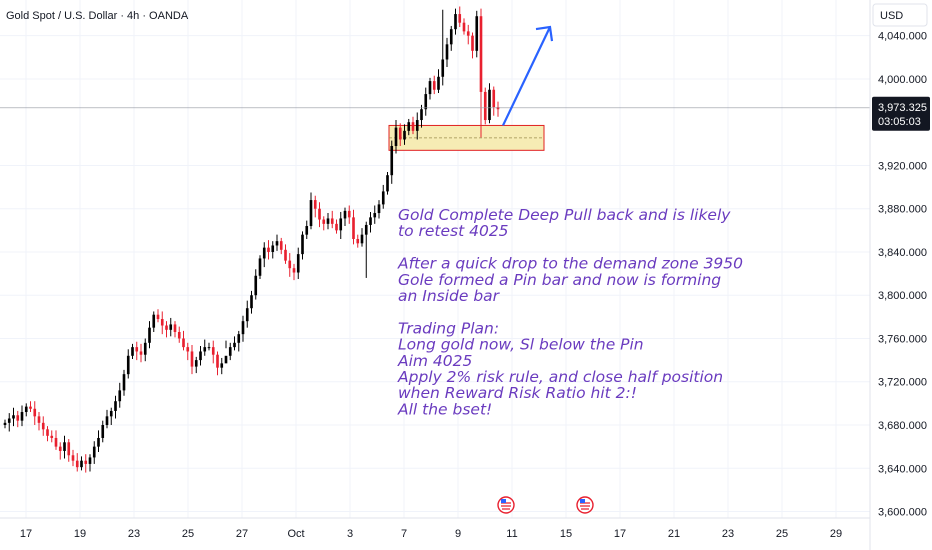 This screenshot has width=932, height=550. Describe the element at coordinates (902, 339) in the screenshot. I see `y-tick-label: 3,760.000` at that location.